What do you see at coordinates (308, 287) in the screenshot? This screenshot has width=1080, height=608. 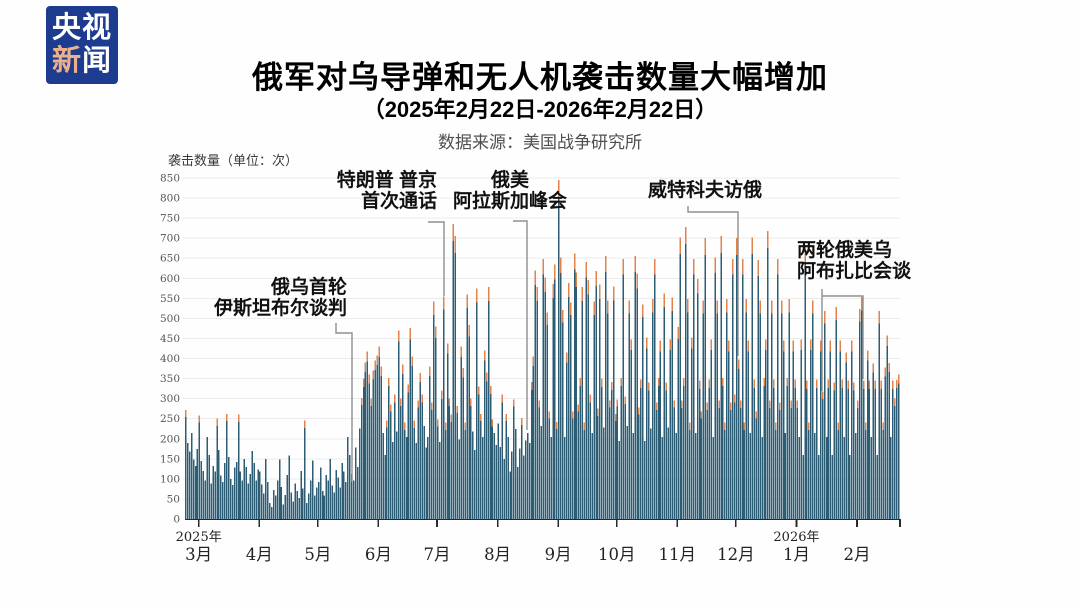 I see `annotation-line: 俄乌首轮` at bounding box center [308, 287].